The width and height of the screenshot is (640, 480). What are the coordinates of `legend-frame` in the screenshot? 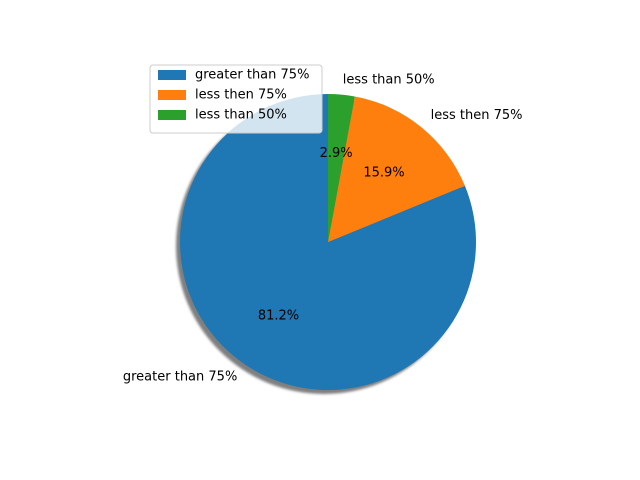 It's located at (236, 99).